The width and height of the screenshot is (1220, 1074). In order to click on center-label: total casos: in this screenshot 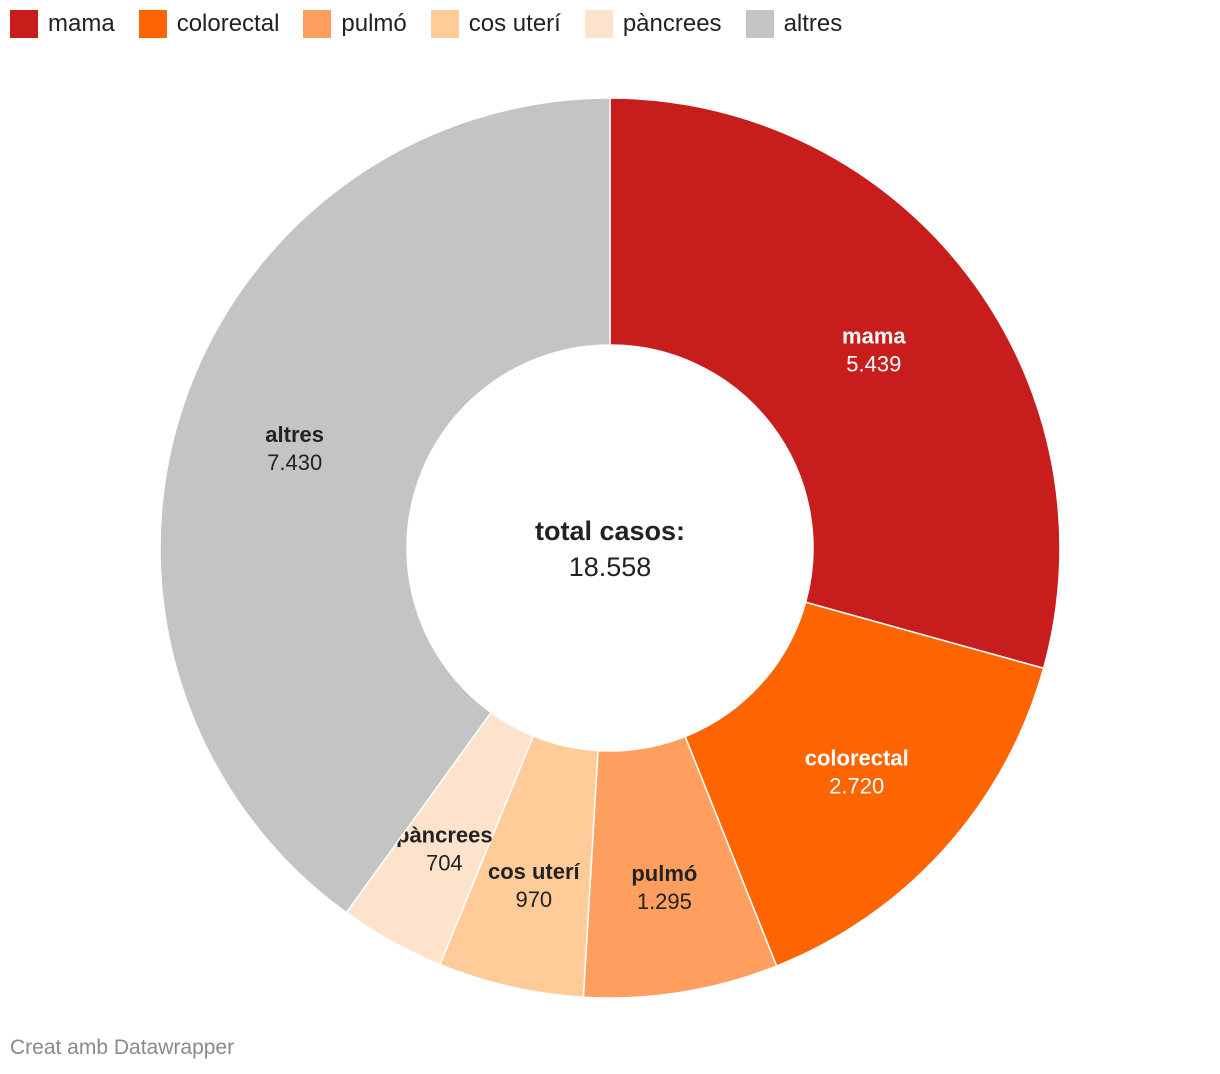, I will do `click(610, 531)`.